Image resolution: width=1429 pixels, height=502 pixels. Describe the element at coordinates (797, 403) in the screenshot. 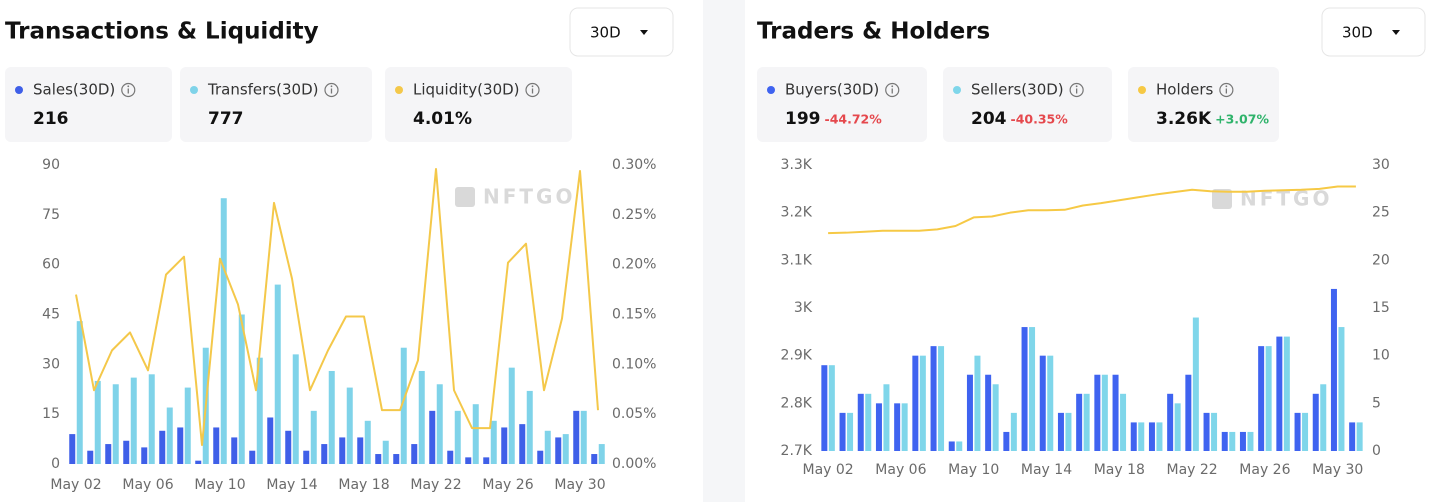

I see `y-tick-label: 2.8K` at that location.